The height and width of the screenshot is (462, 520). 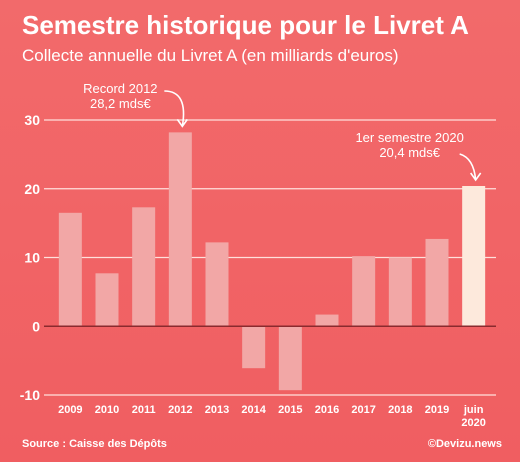 What do you see at coordinates (180, 410) in the screenshot?
I see `x-tick-label: 2012` at bounding box center [180, 410].